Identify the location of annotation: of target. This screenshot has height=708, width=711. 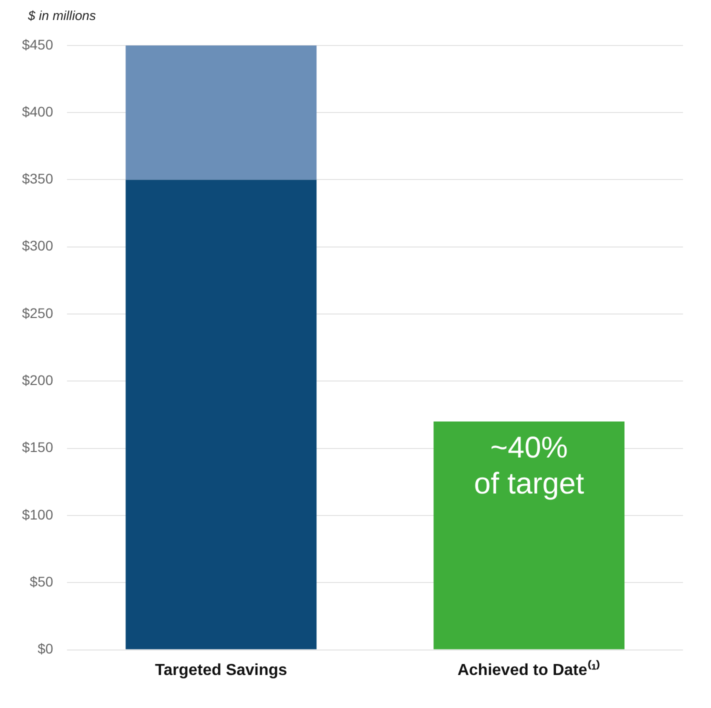
(529, 484).